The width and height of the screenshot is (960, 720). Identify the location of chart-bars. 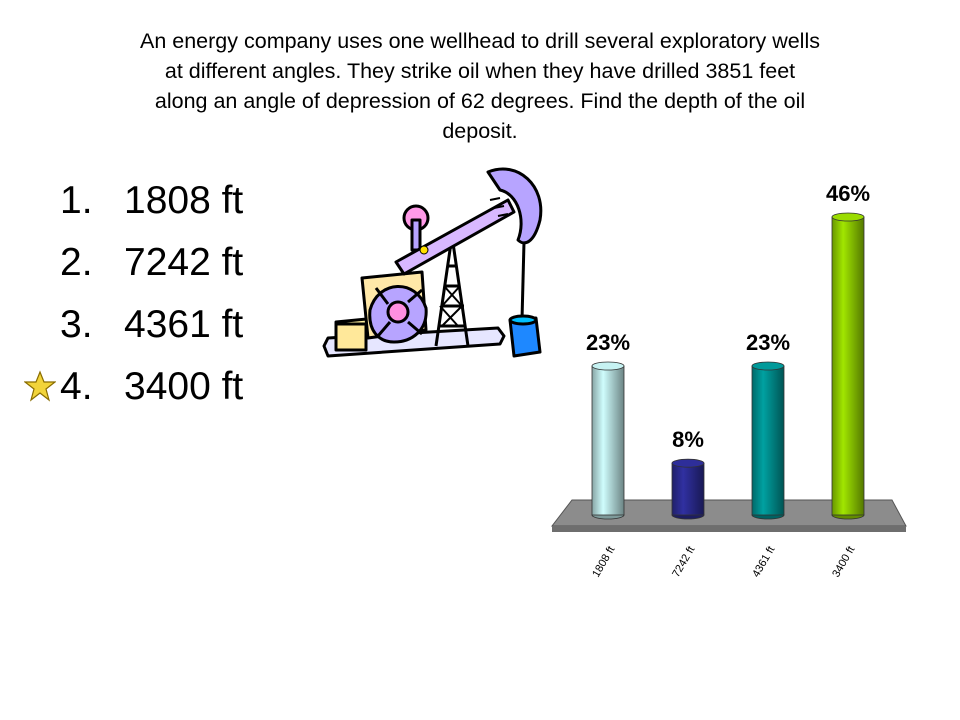
(728, 366).